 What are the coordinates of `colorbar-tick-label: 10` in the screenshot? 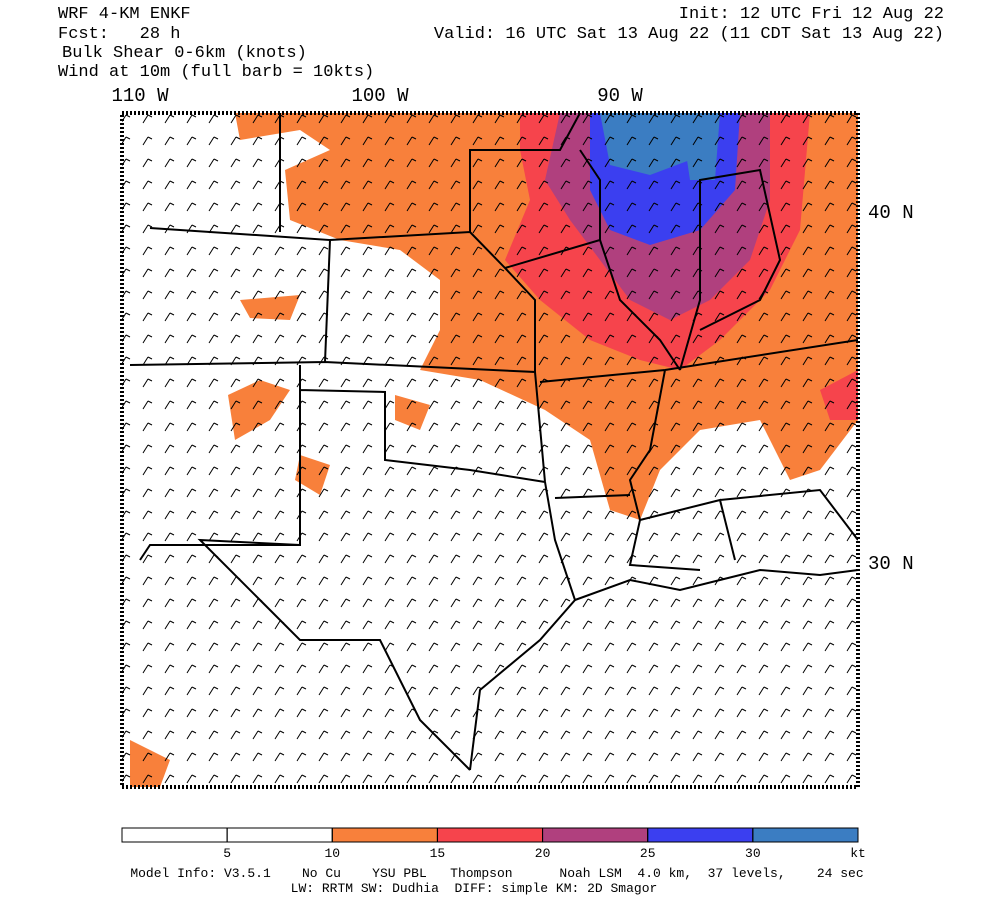 It's located at (332, 853).